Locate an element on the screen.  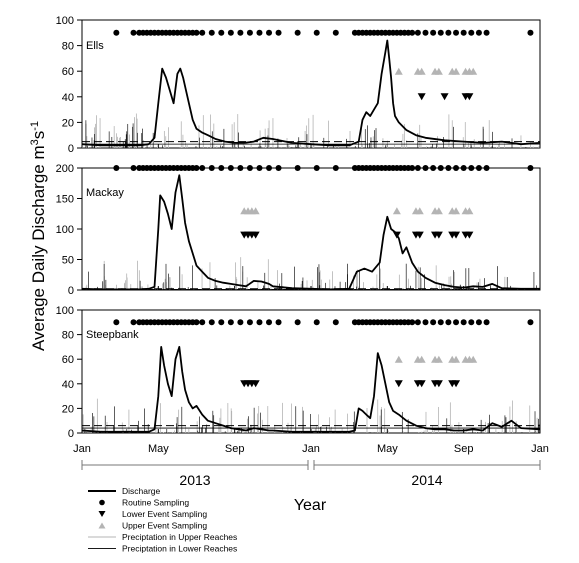
legend-upper-swatch is located at coordinates (102, 525).